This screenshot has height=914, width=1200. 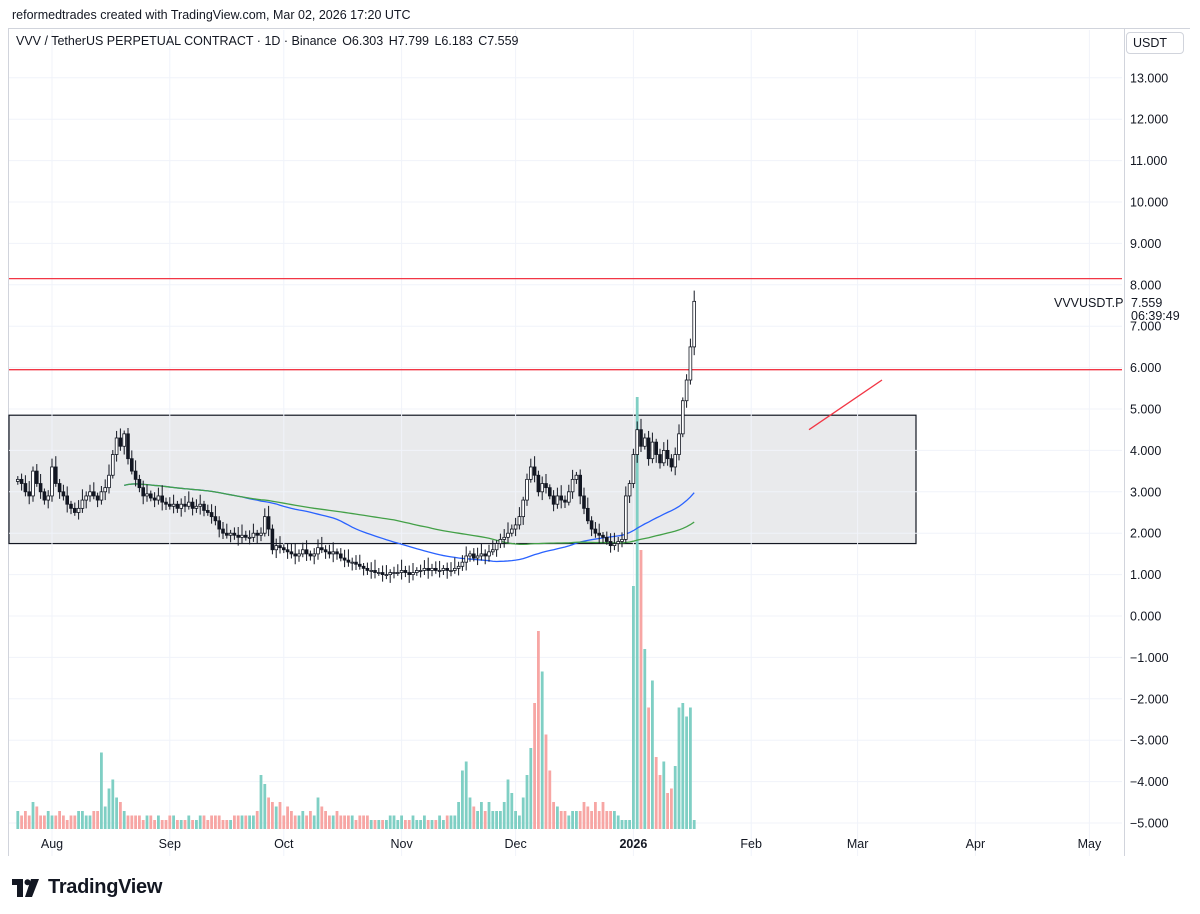 What do you see at coordinates (1155, 43) in the screenshot?
I see `currency-button: USDT` at bounding box center [1155, 43].